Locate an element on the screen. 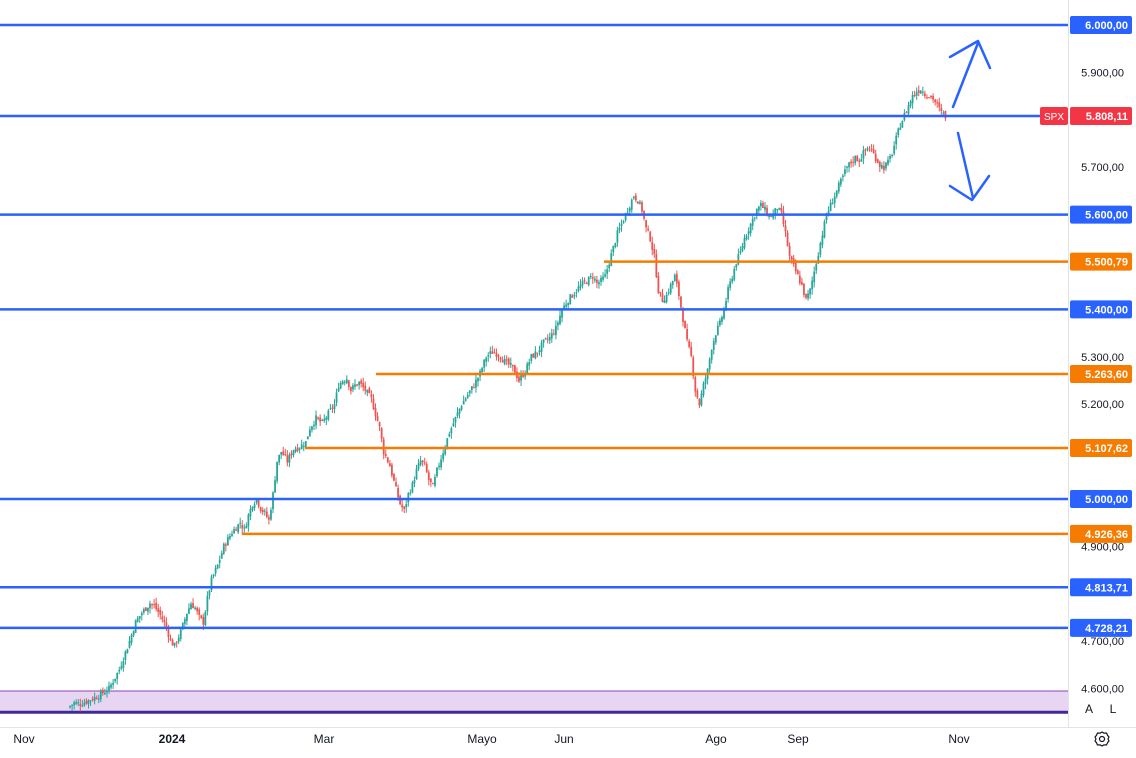  scenario-arrows is located at coordinates (970, 120).